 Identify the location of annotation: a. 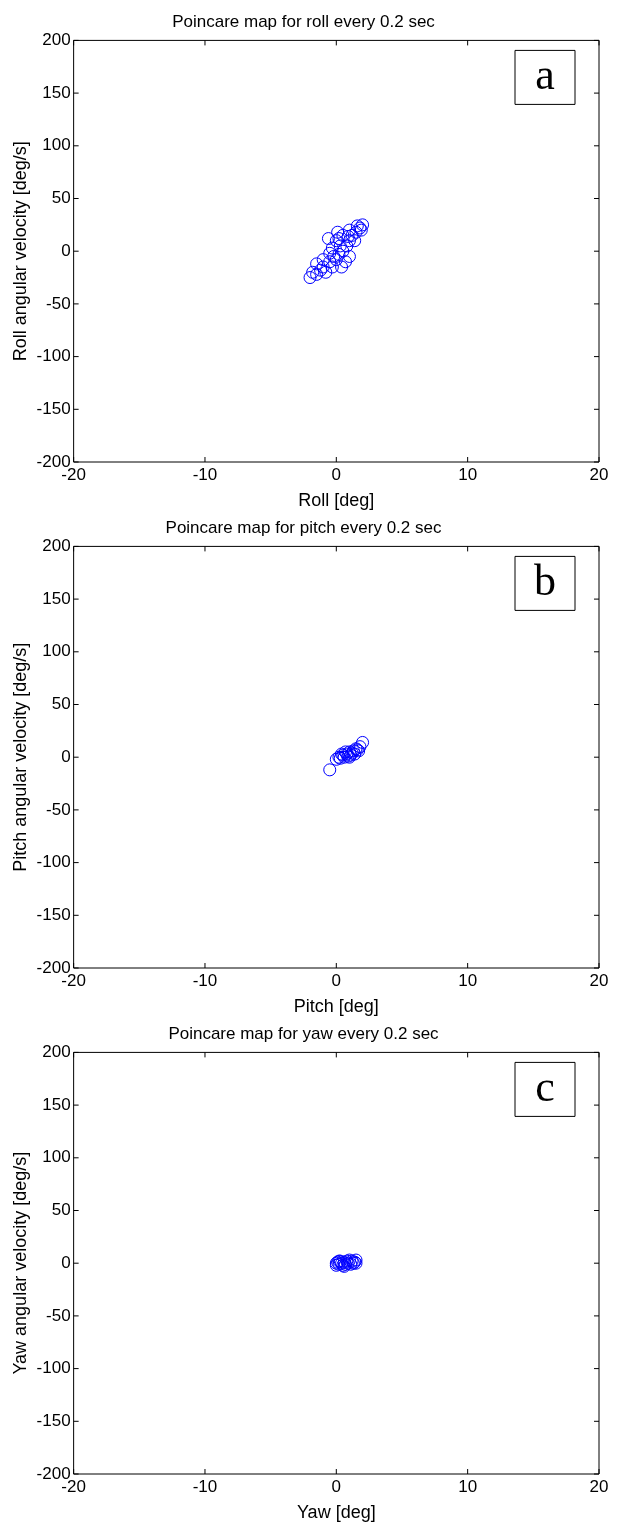
(545, 74).